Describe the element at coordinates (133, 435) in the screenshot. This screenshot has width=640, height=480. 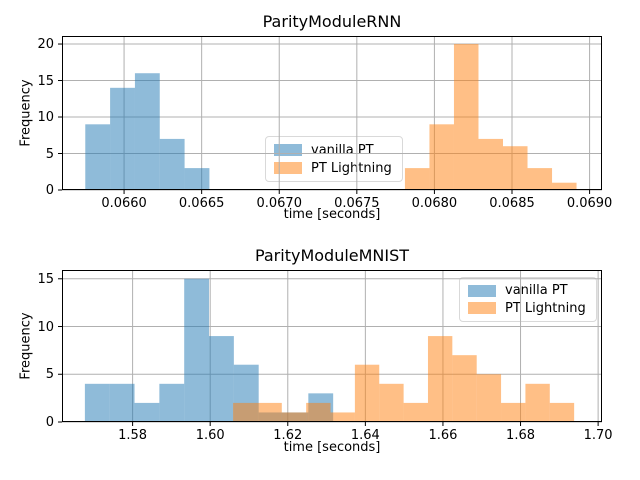
I see `x-tick-label: 1.58` at that location.